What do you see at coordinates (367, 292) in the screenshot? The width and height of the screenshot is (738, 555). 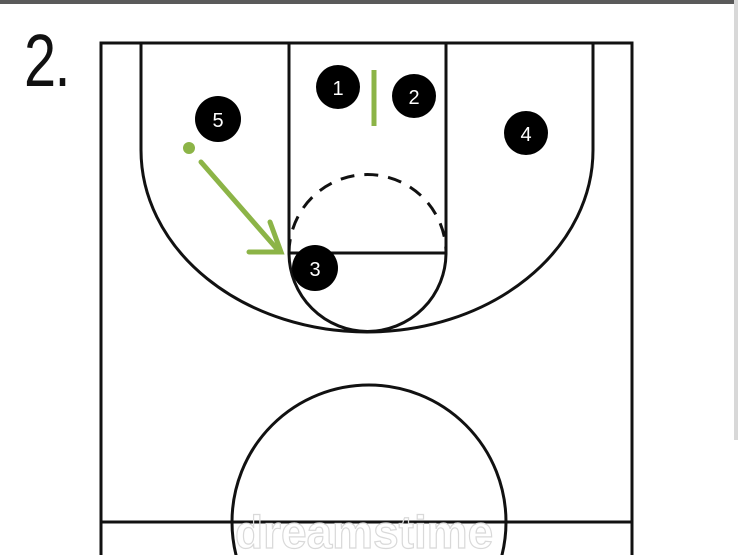 I see `free-throw-circle-bottom` at bounding box center [367, 292].